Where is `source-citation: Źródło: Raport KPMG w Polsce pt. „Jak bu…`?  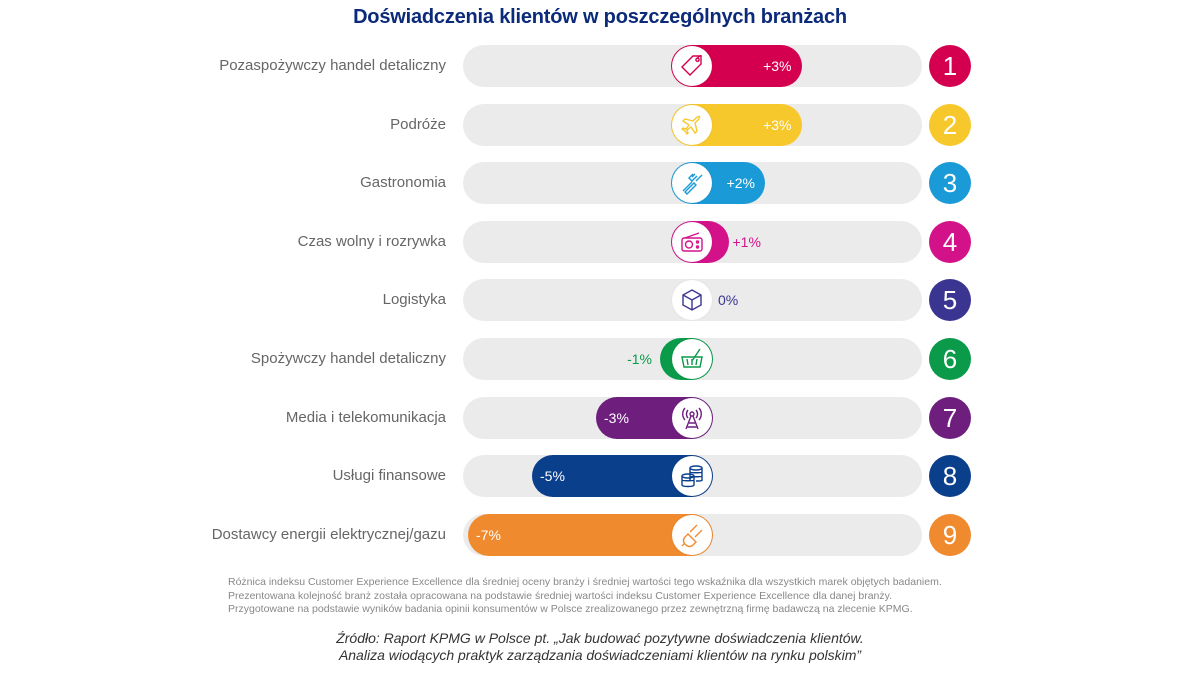 source-citation: Źródło: Raport KPMG w Polsce pt. „Jak bu… is located at coordinates (600, 647).